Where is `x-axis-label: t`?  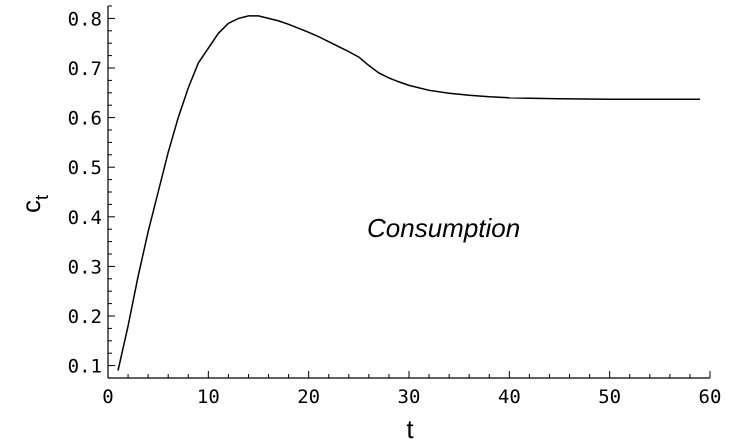
x-axis-label: t is located at coordinates (410, 427).